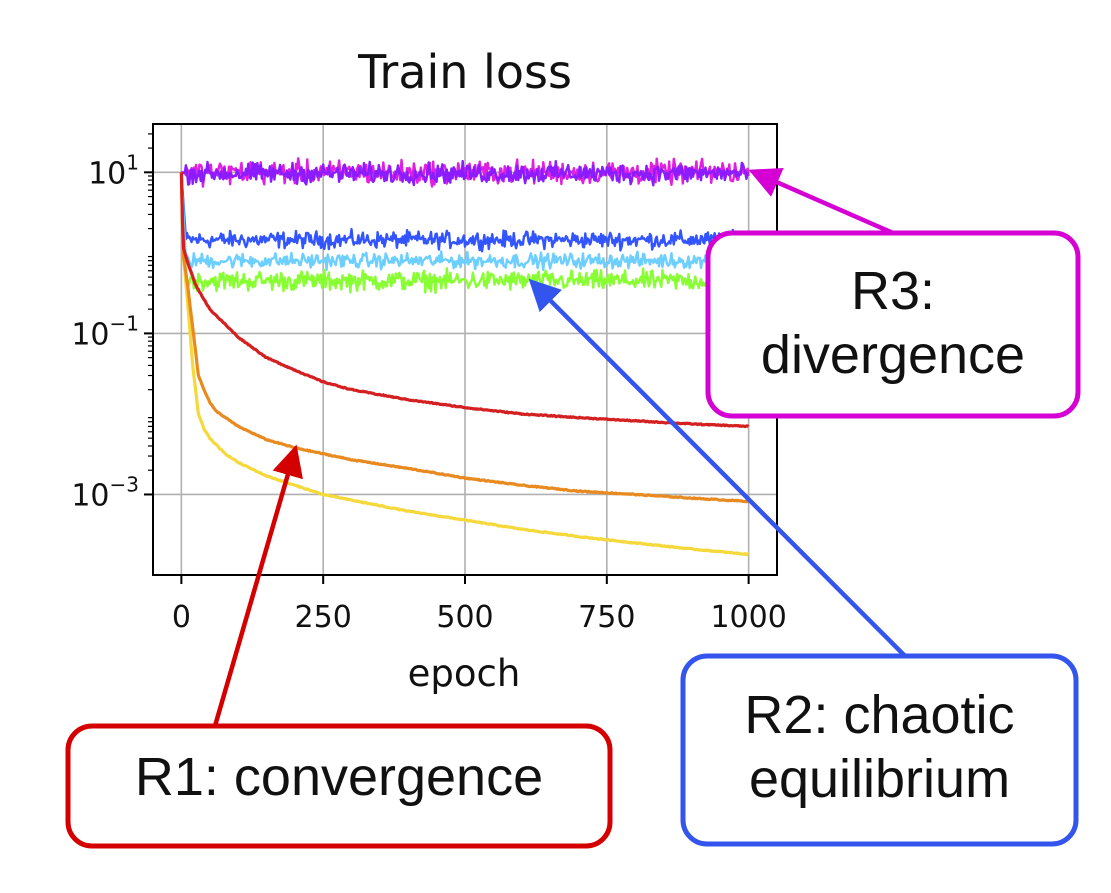 The height and width of the screenshot is (893, 1111). Describe the element at coordinates (893, 355) in the screenshot. I see `annotation-text-r3: divergence` at that location.